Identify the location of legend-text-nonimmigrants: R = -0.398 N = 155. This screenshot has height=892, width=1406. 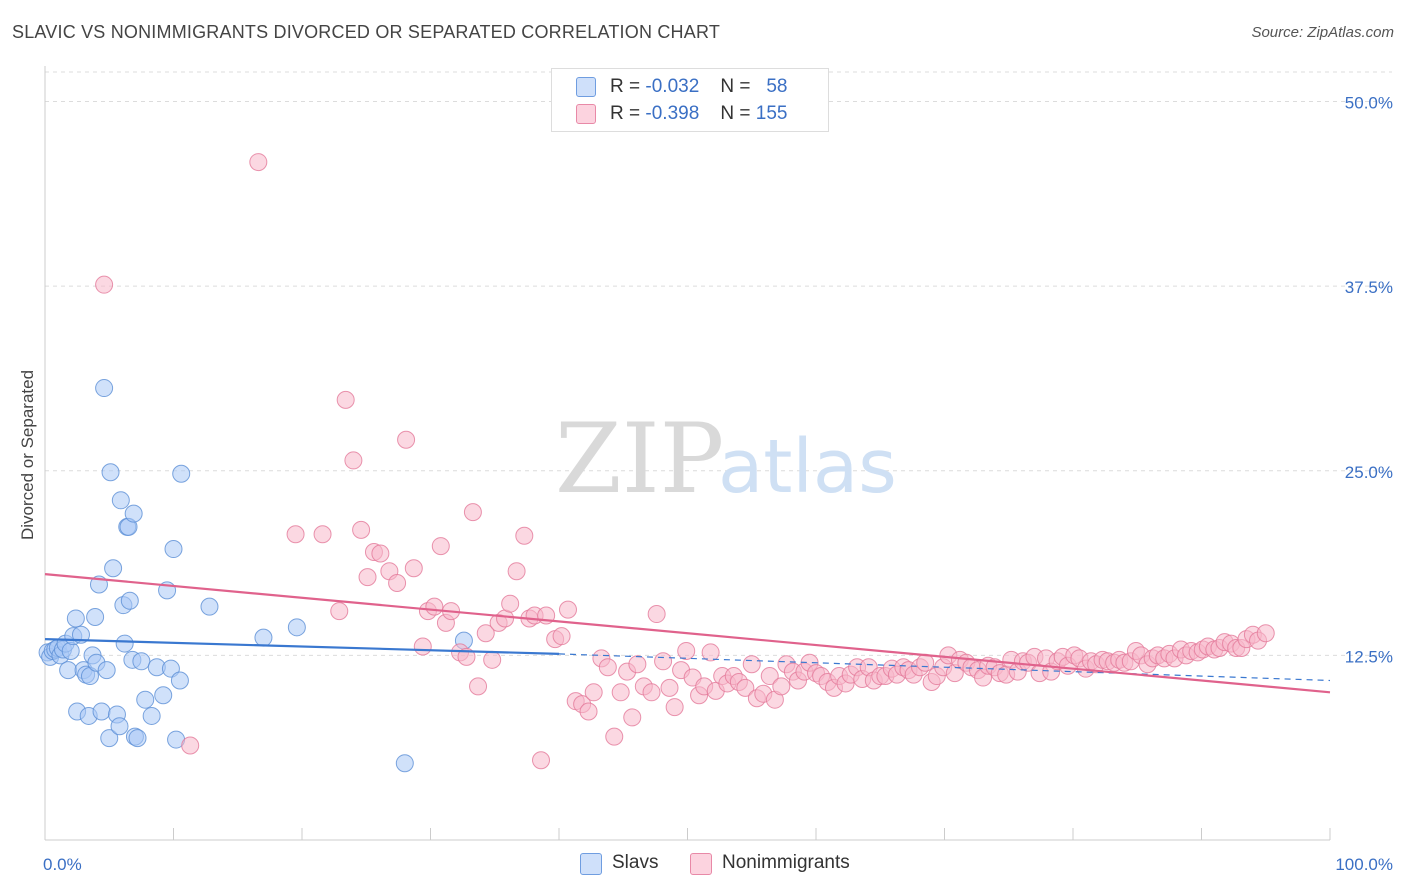
(698, 114).